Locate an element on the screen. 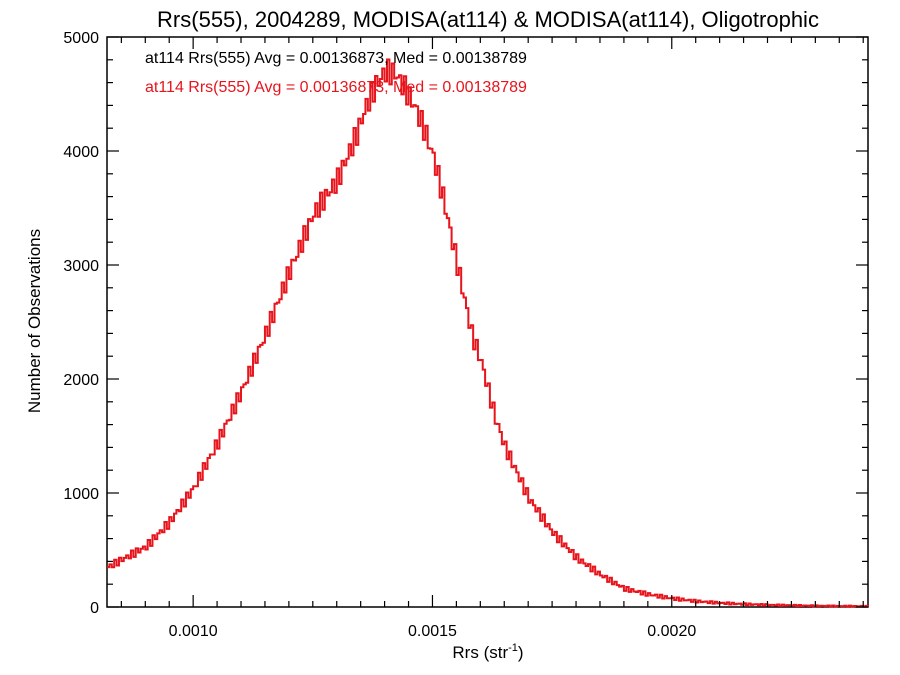  y-tick-label: 5000 is located at coordinates (81, 38).